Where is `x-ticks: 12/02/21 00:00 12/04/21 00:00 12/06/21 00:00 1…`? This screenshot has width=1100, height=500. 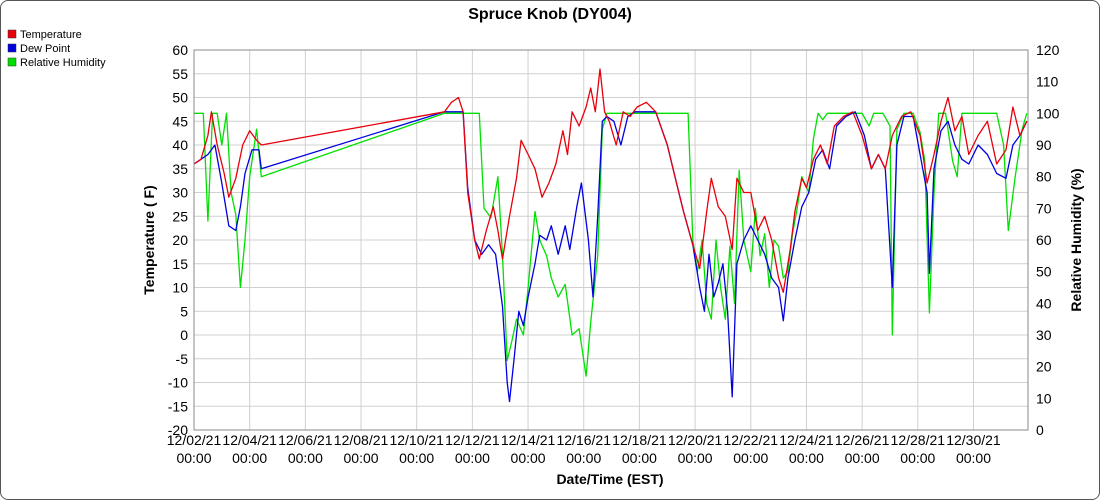
x-ticks: 12/02/21 00:00 12/04/21 00:00 12/06/21 00:00 1… is located at coordinates (584, 449).